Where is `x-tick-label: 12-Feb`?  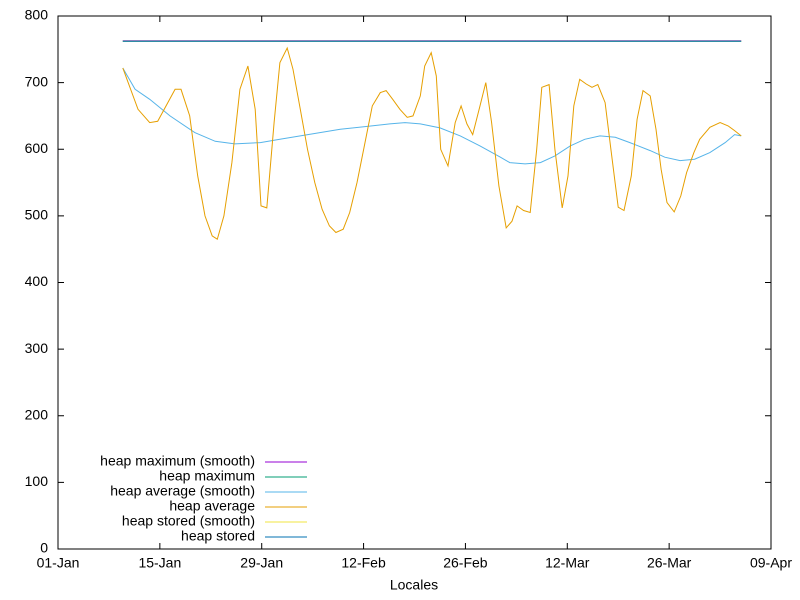 x-tick-label: 12-Feb is located at coordinates (363, 563).